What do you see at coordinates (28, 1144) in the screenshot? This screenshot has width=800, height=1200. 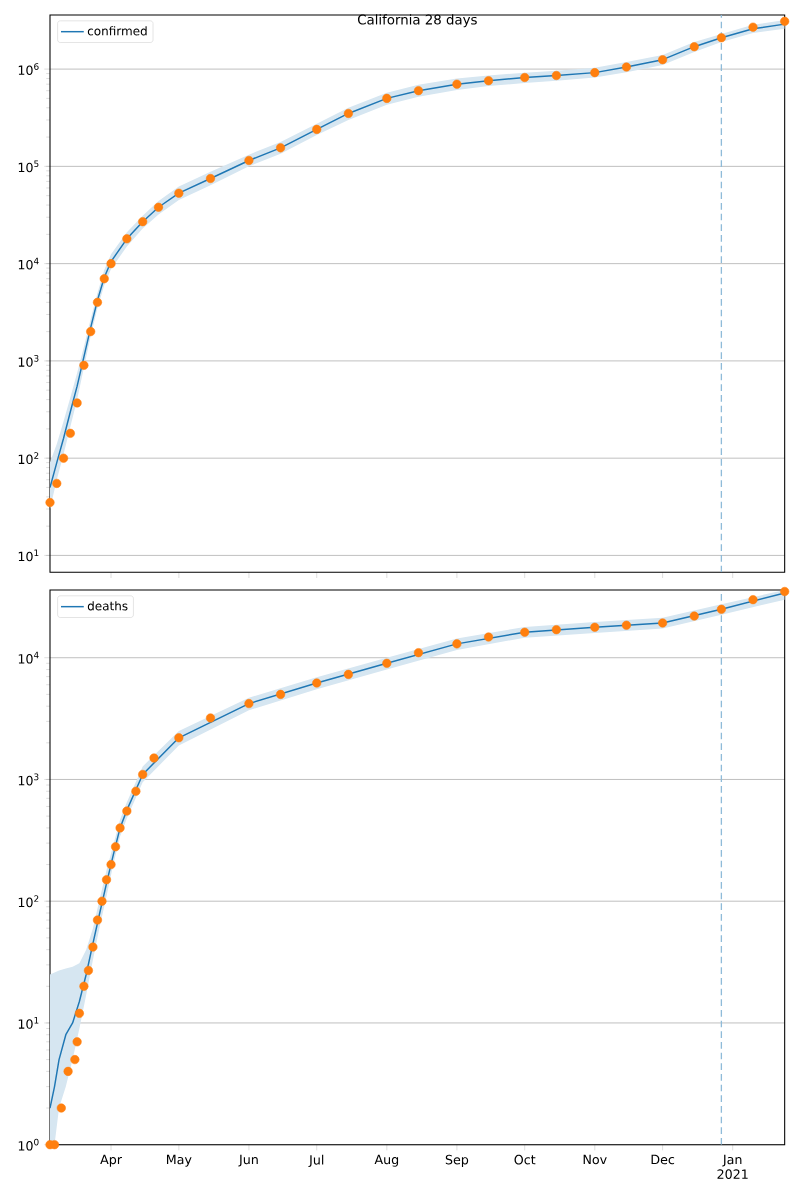 I see `y-tick-label: 10$^{0}$` at bounding box center [28, 1144].